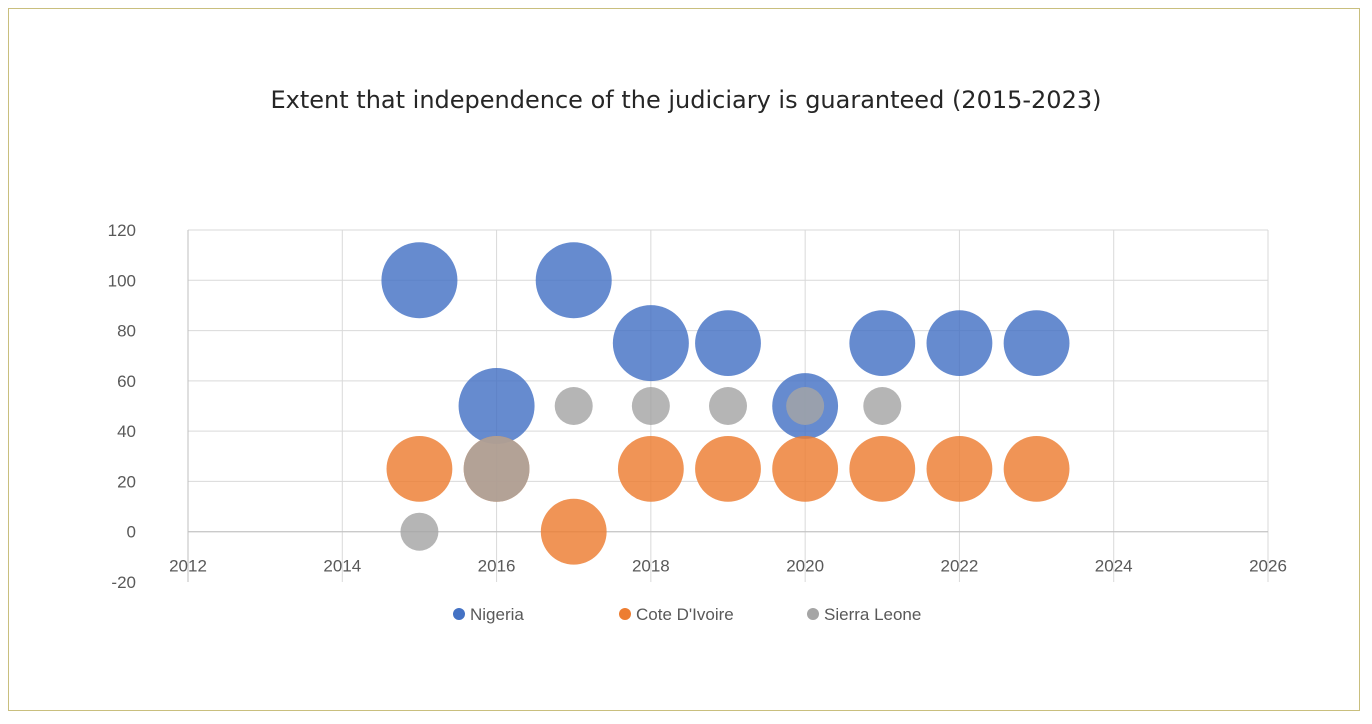 Image resolution: width=1372 pixels, height=724 pixels. What do you see at coordinates (650, 406) in the screenshot?
I see `bubble-sierra-leone-2018` at bounding box center [650, 406].